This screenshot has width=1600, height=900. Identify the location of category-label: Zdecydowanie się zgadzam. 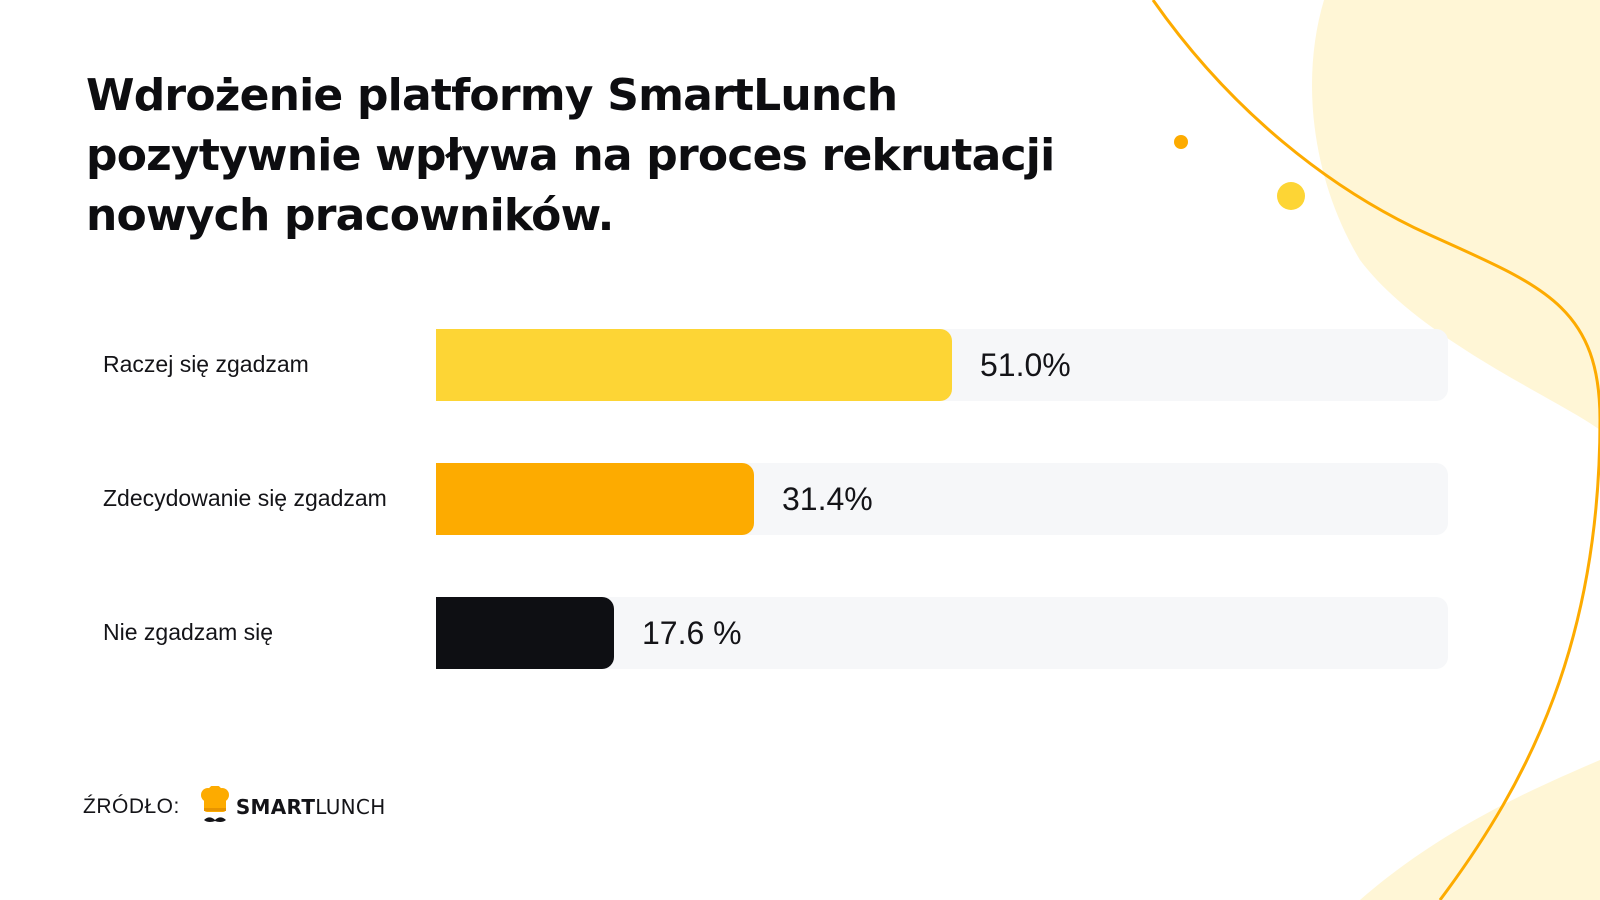
(245, 498).